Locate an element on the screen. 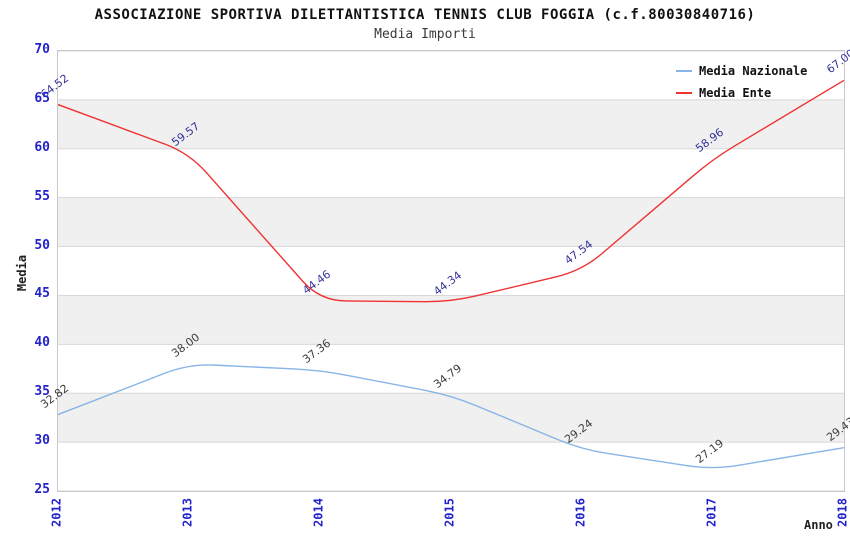  x-tick-label: 2013 is located at coordinates (187, 512).